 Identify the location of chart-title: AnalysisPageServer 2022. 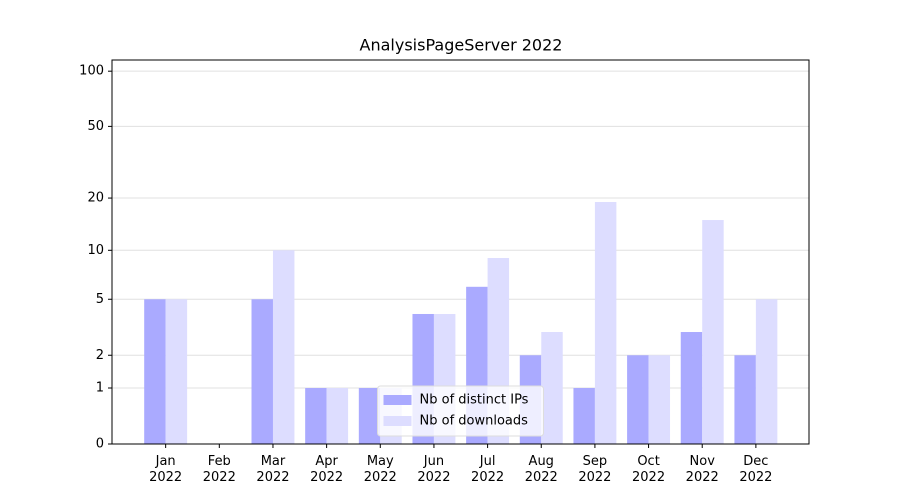
(461, 45).